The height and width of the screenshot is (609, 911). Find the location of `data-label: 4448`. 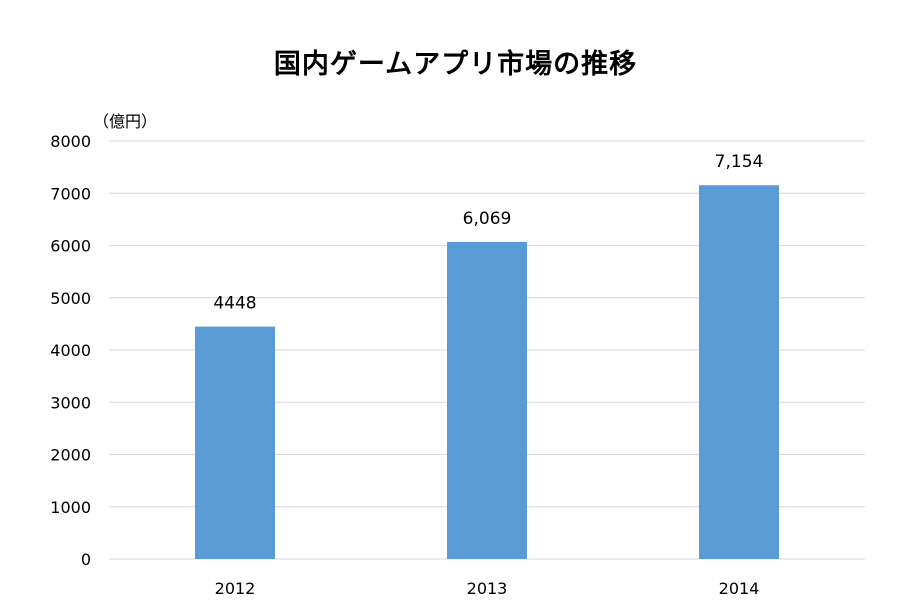

data-label: 4448 is located at coordinates (234, 304).